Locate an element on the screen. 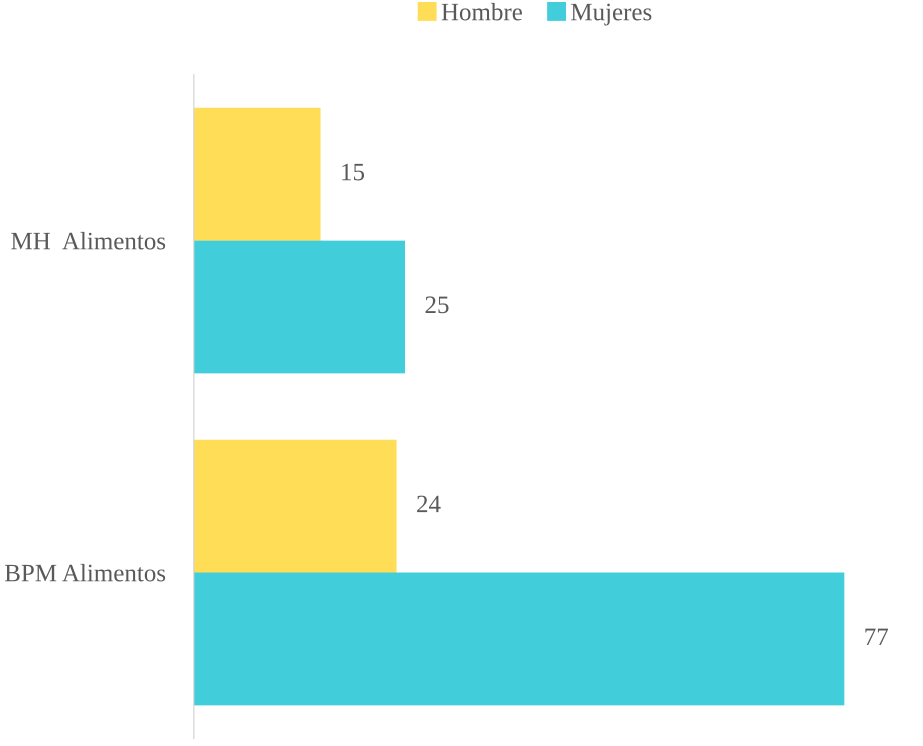  data-label: 15 is located at coordinates (353, 172).